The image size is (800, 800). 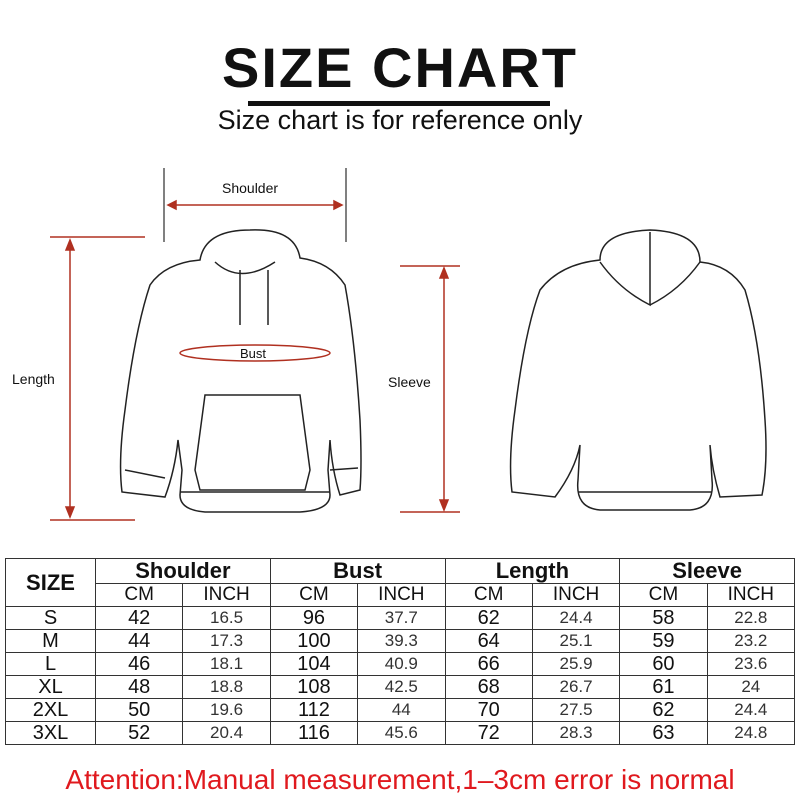 I want to click on subtitle: Size chart is for reference only, so click(x=400, y=120).